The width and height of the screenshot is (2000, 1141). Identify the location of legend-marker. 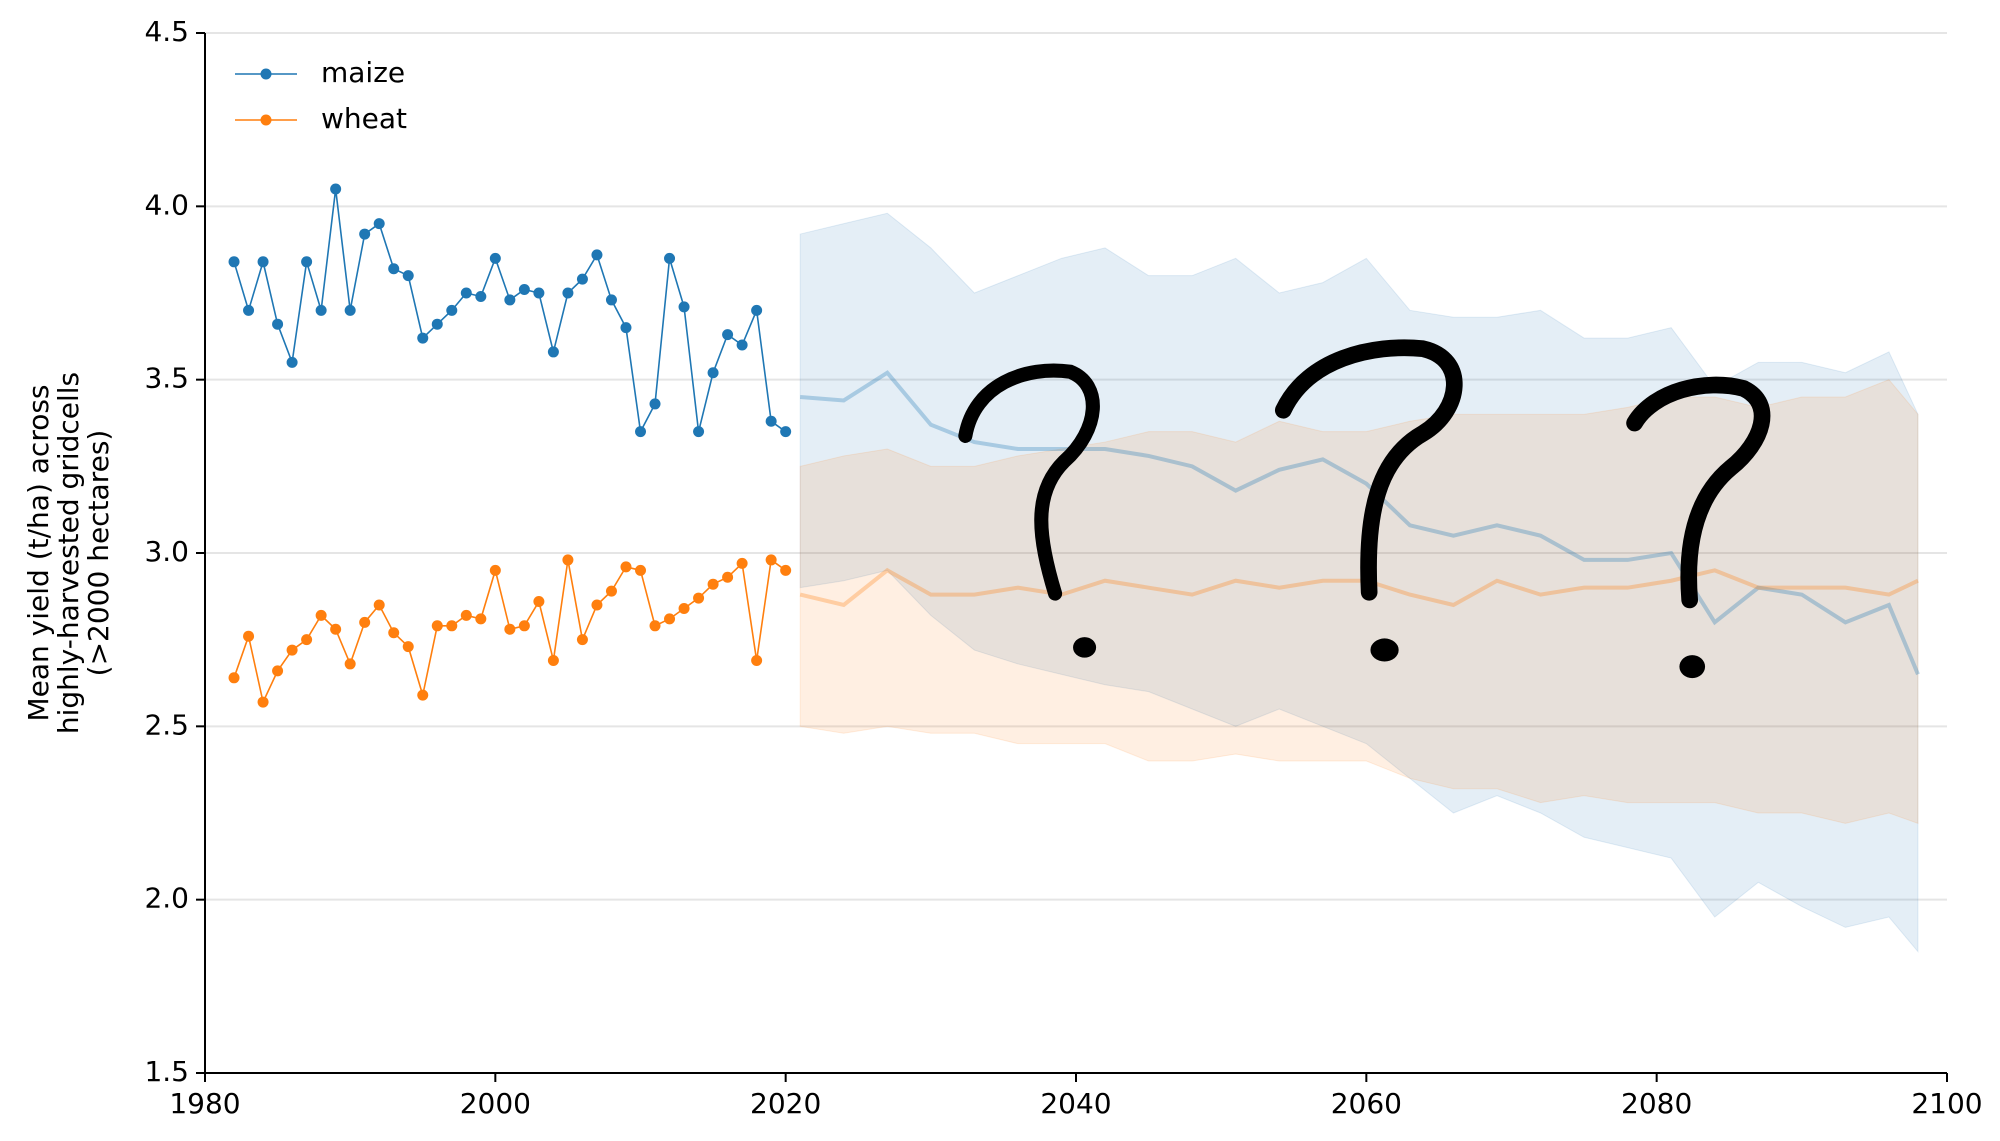
(266, 74).